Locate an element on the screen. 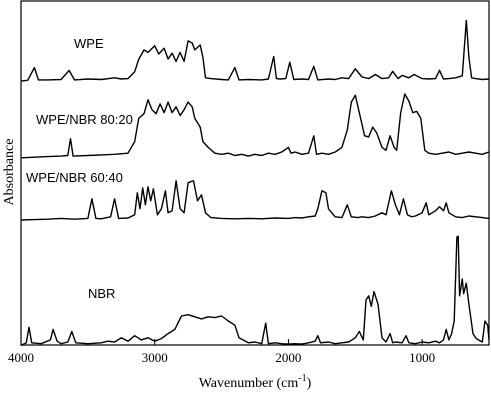 The image size is (491, 405). x-axis-title-main: Wavenumber (cm is located at coordinates (249, 383).